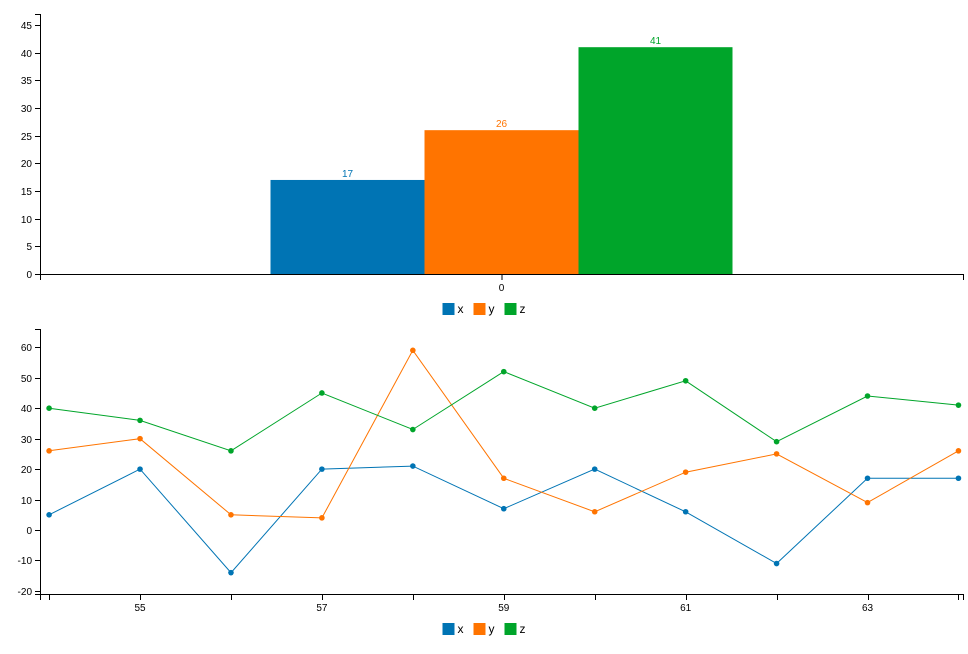 The width and height of the screenshot is (968, 654). I want to click on line-chart-legend-item-z: z, so click(515, 629).